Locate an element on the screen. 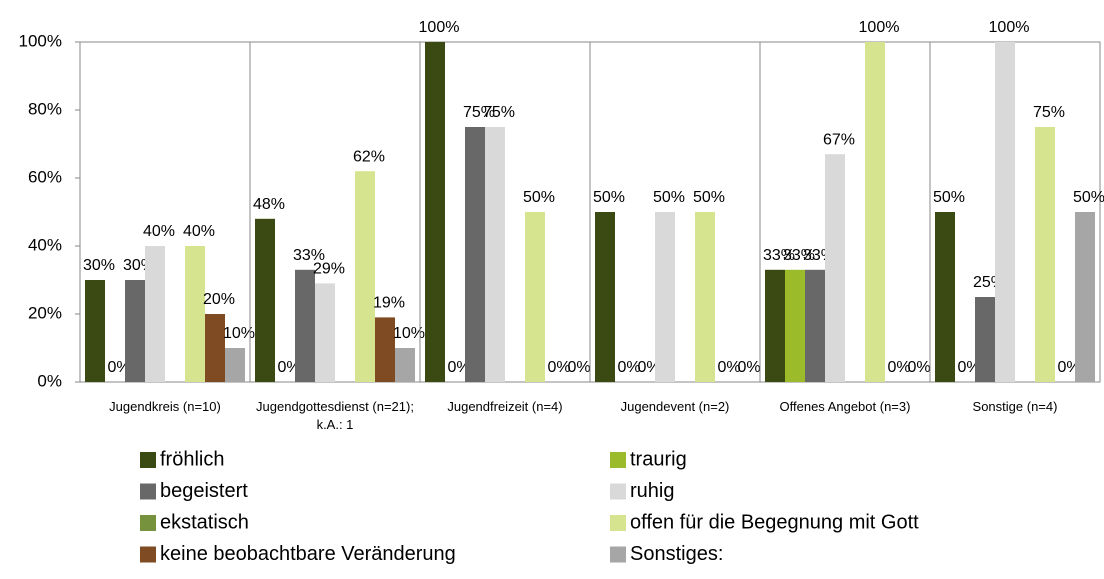 This screenshot has width=1104, height=579. y-tick-label: 40% is located at coordinates (45, 244).